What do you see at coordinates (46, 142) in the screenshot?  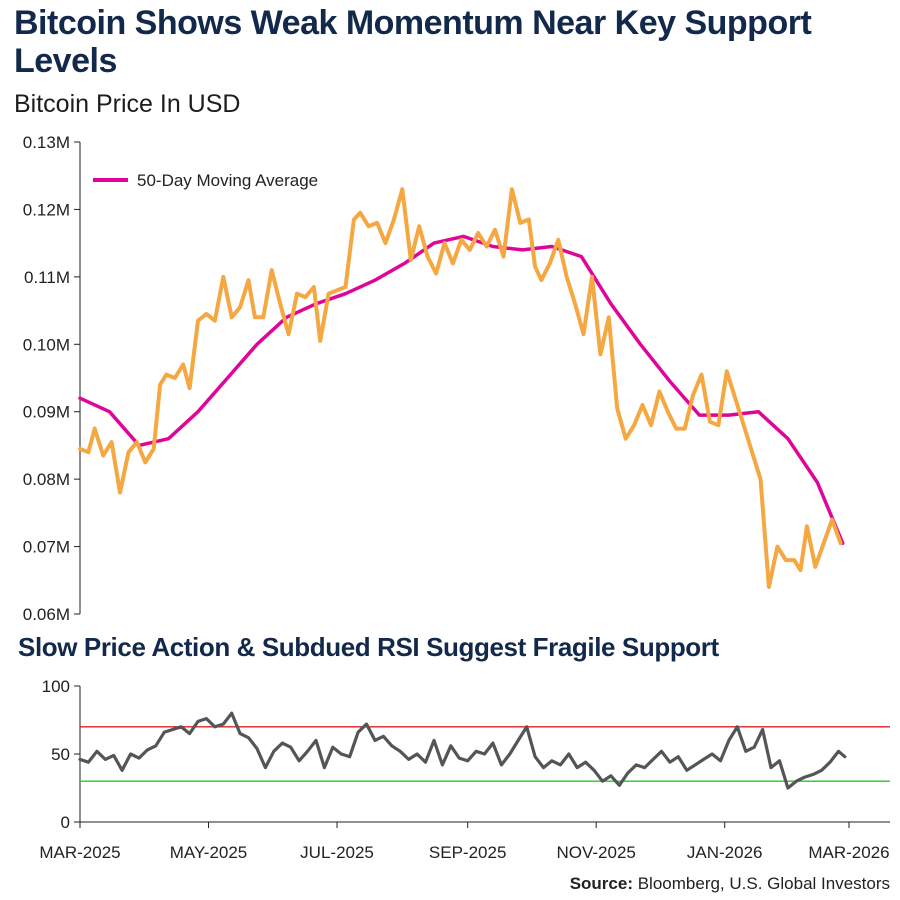 I see `price-y-tick-label: 0.13M` at bounding box center [46, 142].